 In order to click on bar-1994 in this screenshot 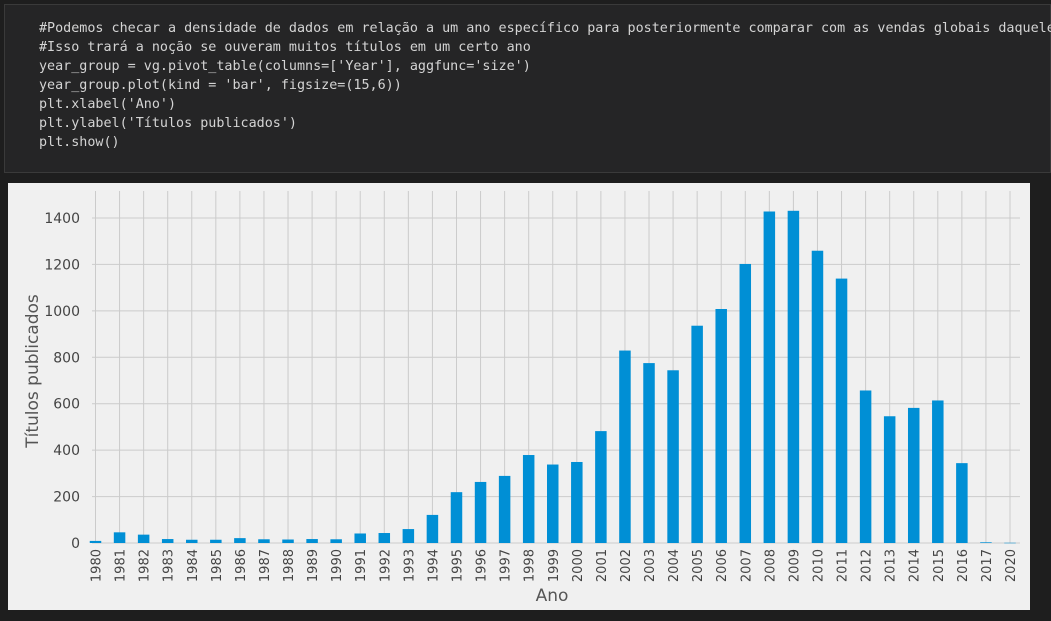, I will do `click(432, 528)`.